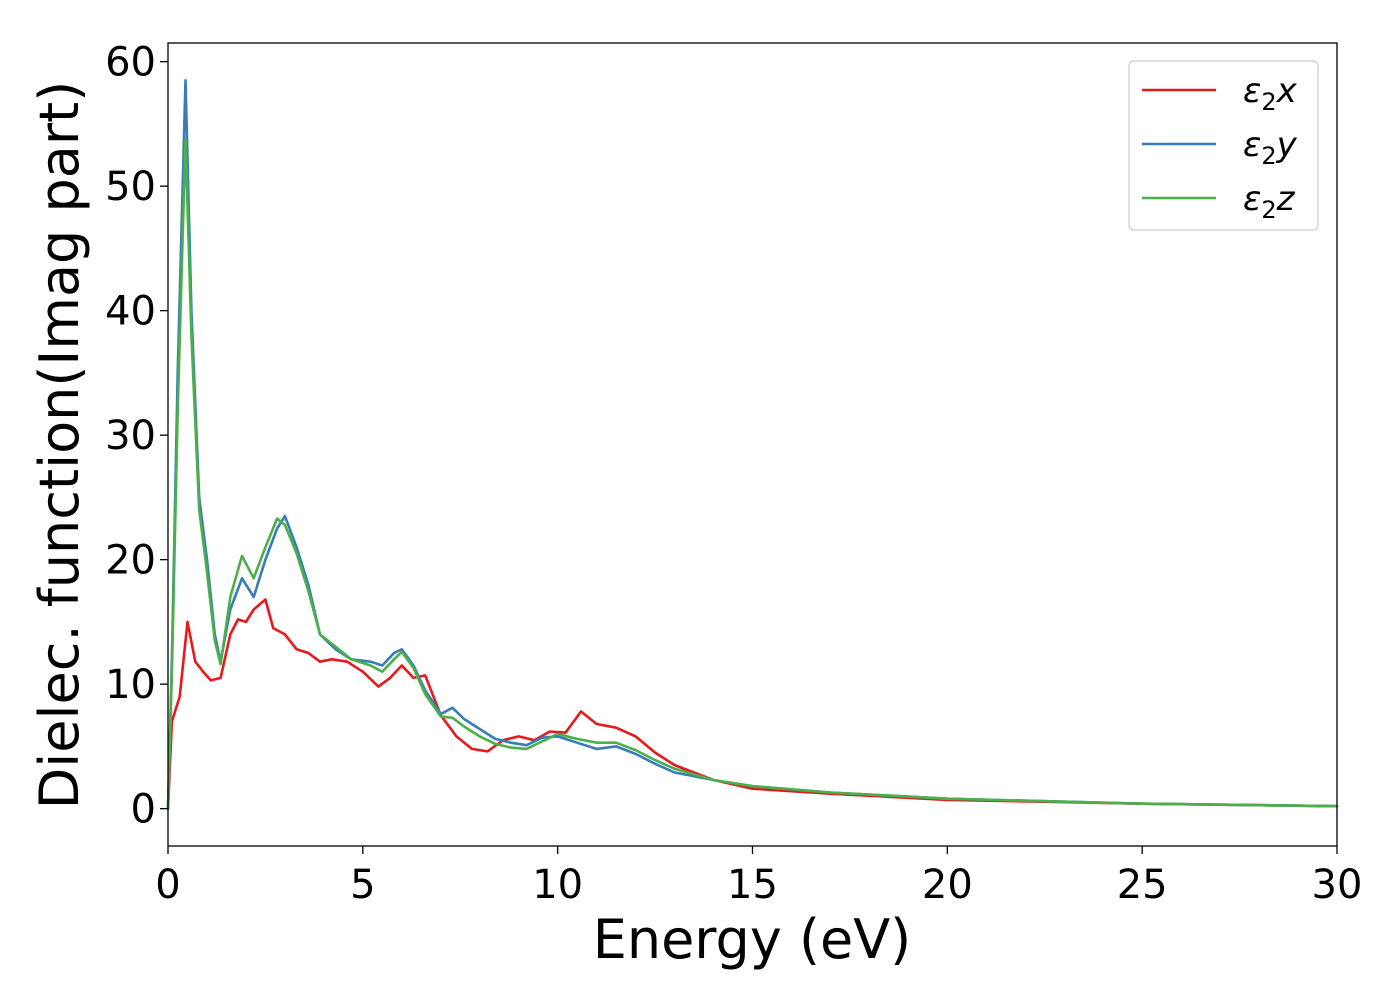  What do you see at coordinates (130, 187) in the screenshot?
I see `y-tick-label: 50` at bounding box center [130, 187].